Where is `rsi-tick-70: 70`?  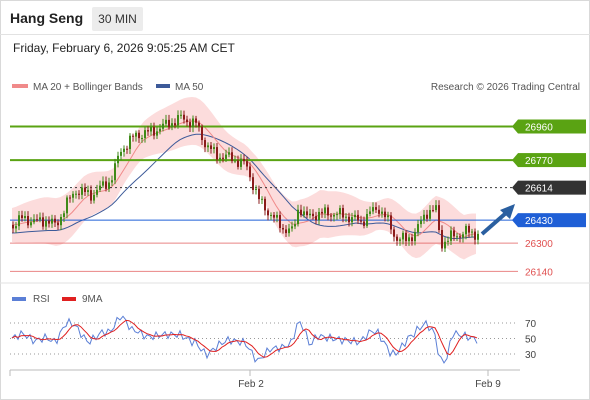
rsi-tick-70: 70 is located at coordinates (531, 324).